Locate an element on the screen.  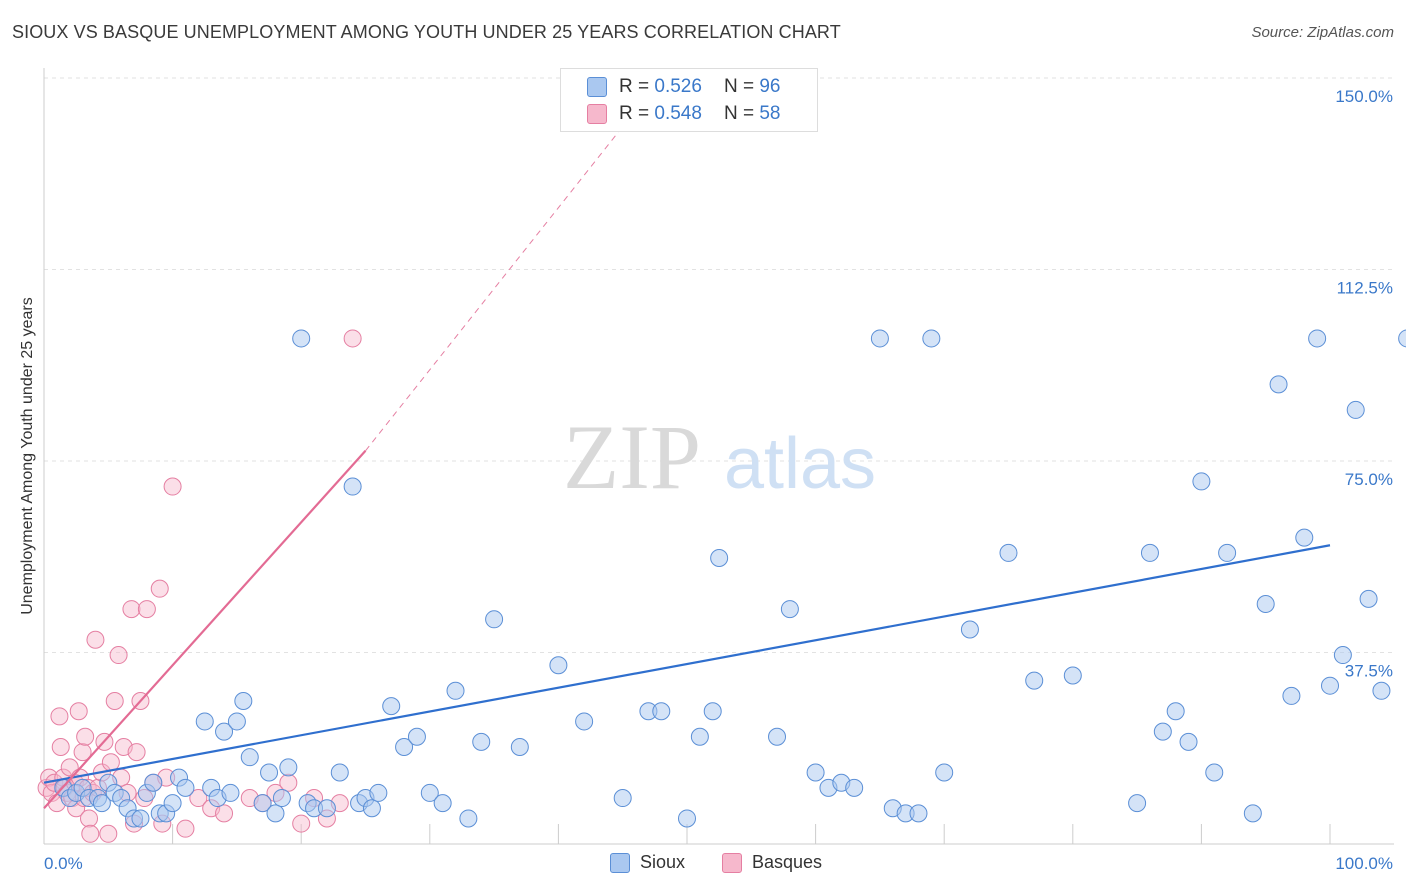
legend-r-sioux: 0.526 is located at coordinates (678, 86).